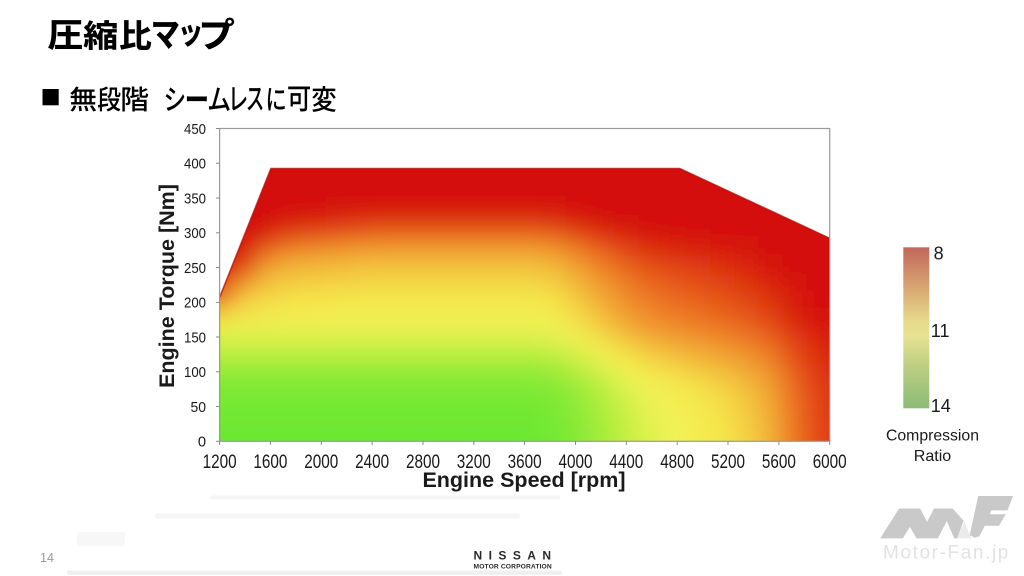 This screenshot has width=1024, height=576. Describe the element at coordinates (195, 130) in the screenshot. I see `svg-text: 450` at that location.